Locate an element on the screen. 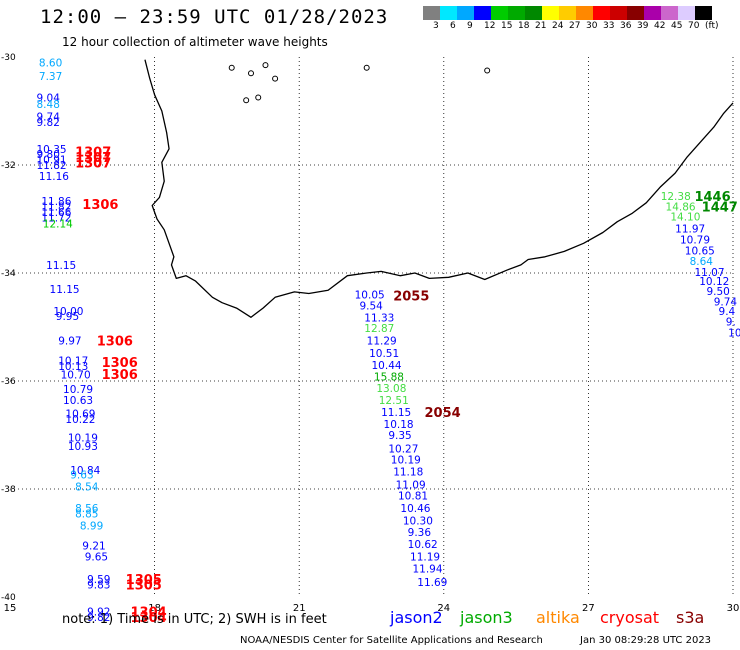 This screenshot has width=740, height=650. wave-height-value: 11.69 is located at coordinates (432, 583).